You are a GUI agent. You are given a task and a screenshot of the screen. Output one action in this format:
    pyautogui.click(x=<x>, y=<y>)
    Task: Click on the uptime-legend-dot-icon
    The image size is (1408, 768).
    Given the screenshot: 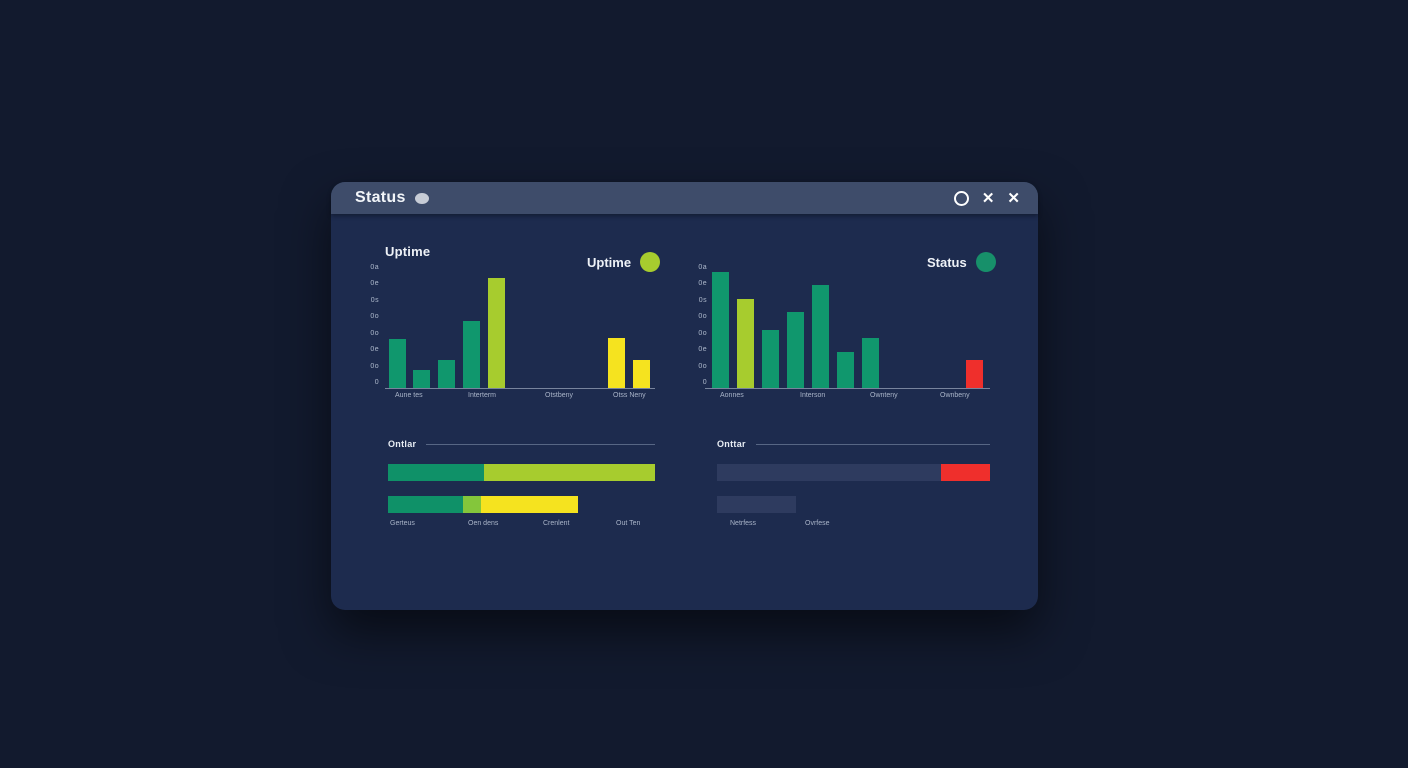 What is the action you would take?
    pyautogui.click(x=650, y=262)
    